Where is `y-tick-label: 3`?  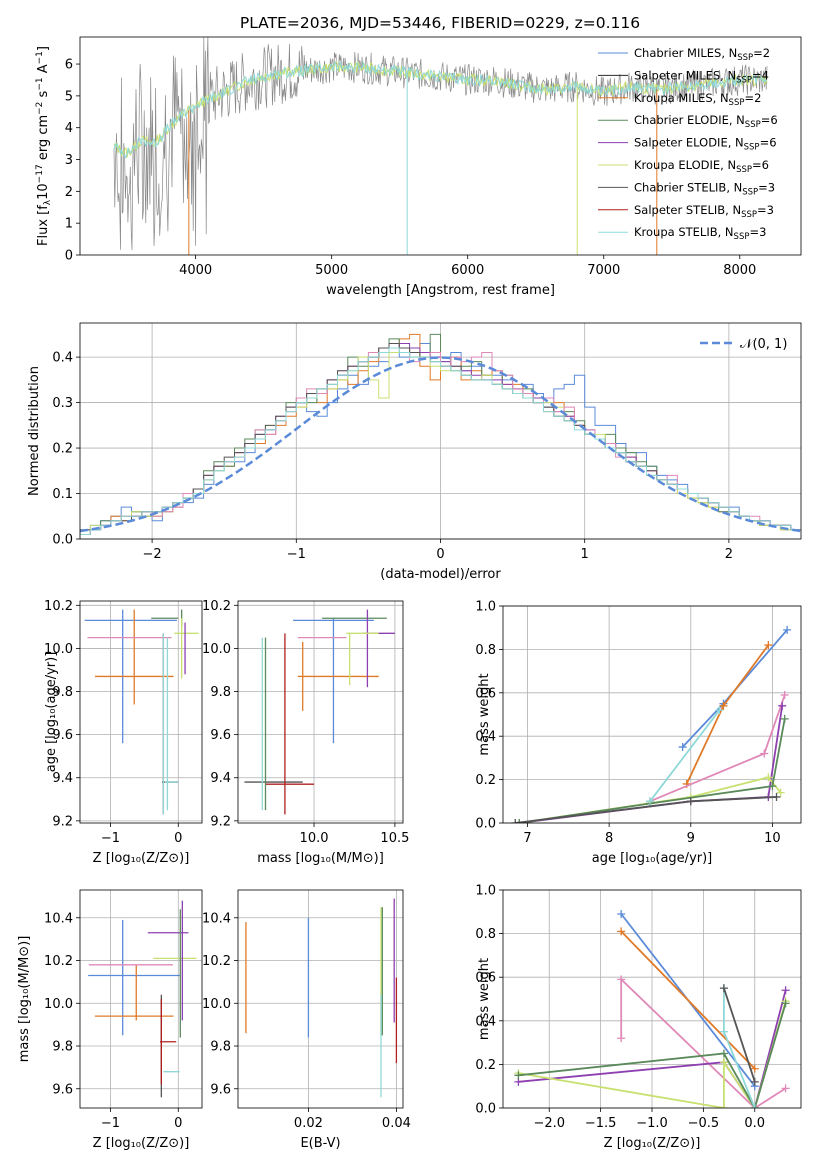
y-tick-label: 3 is located at coordinates (69, 160).